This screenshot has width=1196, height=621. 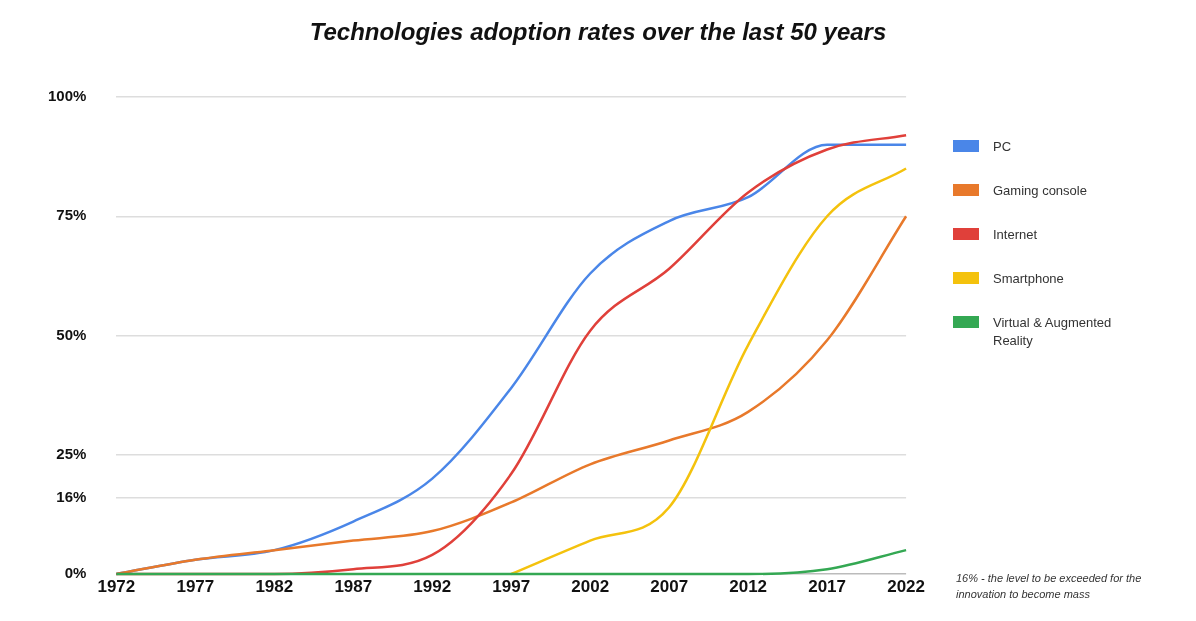 I want to click on y-tick-label: 75%, so click(x=71, y=215).